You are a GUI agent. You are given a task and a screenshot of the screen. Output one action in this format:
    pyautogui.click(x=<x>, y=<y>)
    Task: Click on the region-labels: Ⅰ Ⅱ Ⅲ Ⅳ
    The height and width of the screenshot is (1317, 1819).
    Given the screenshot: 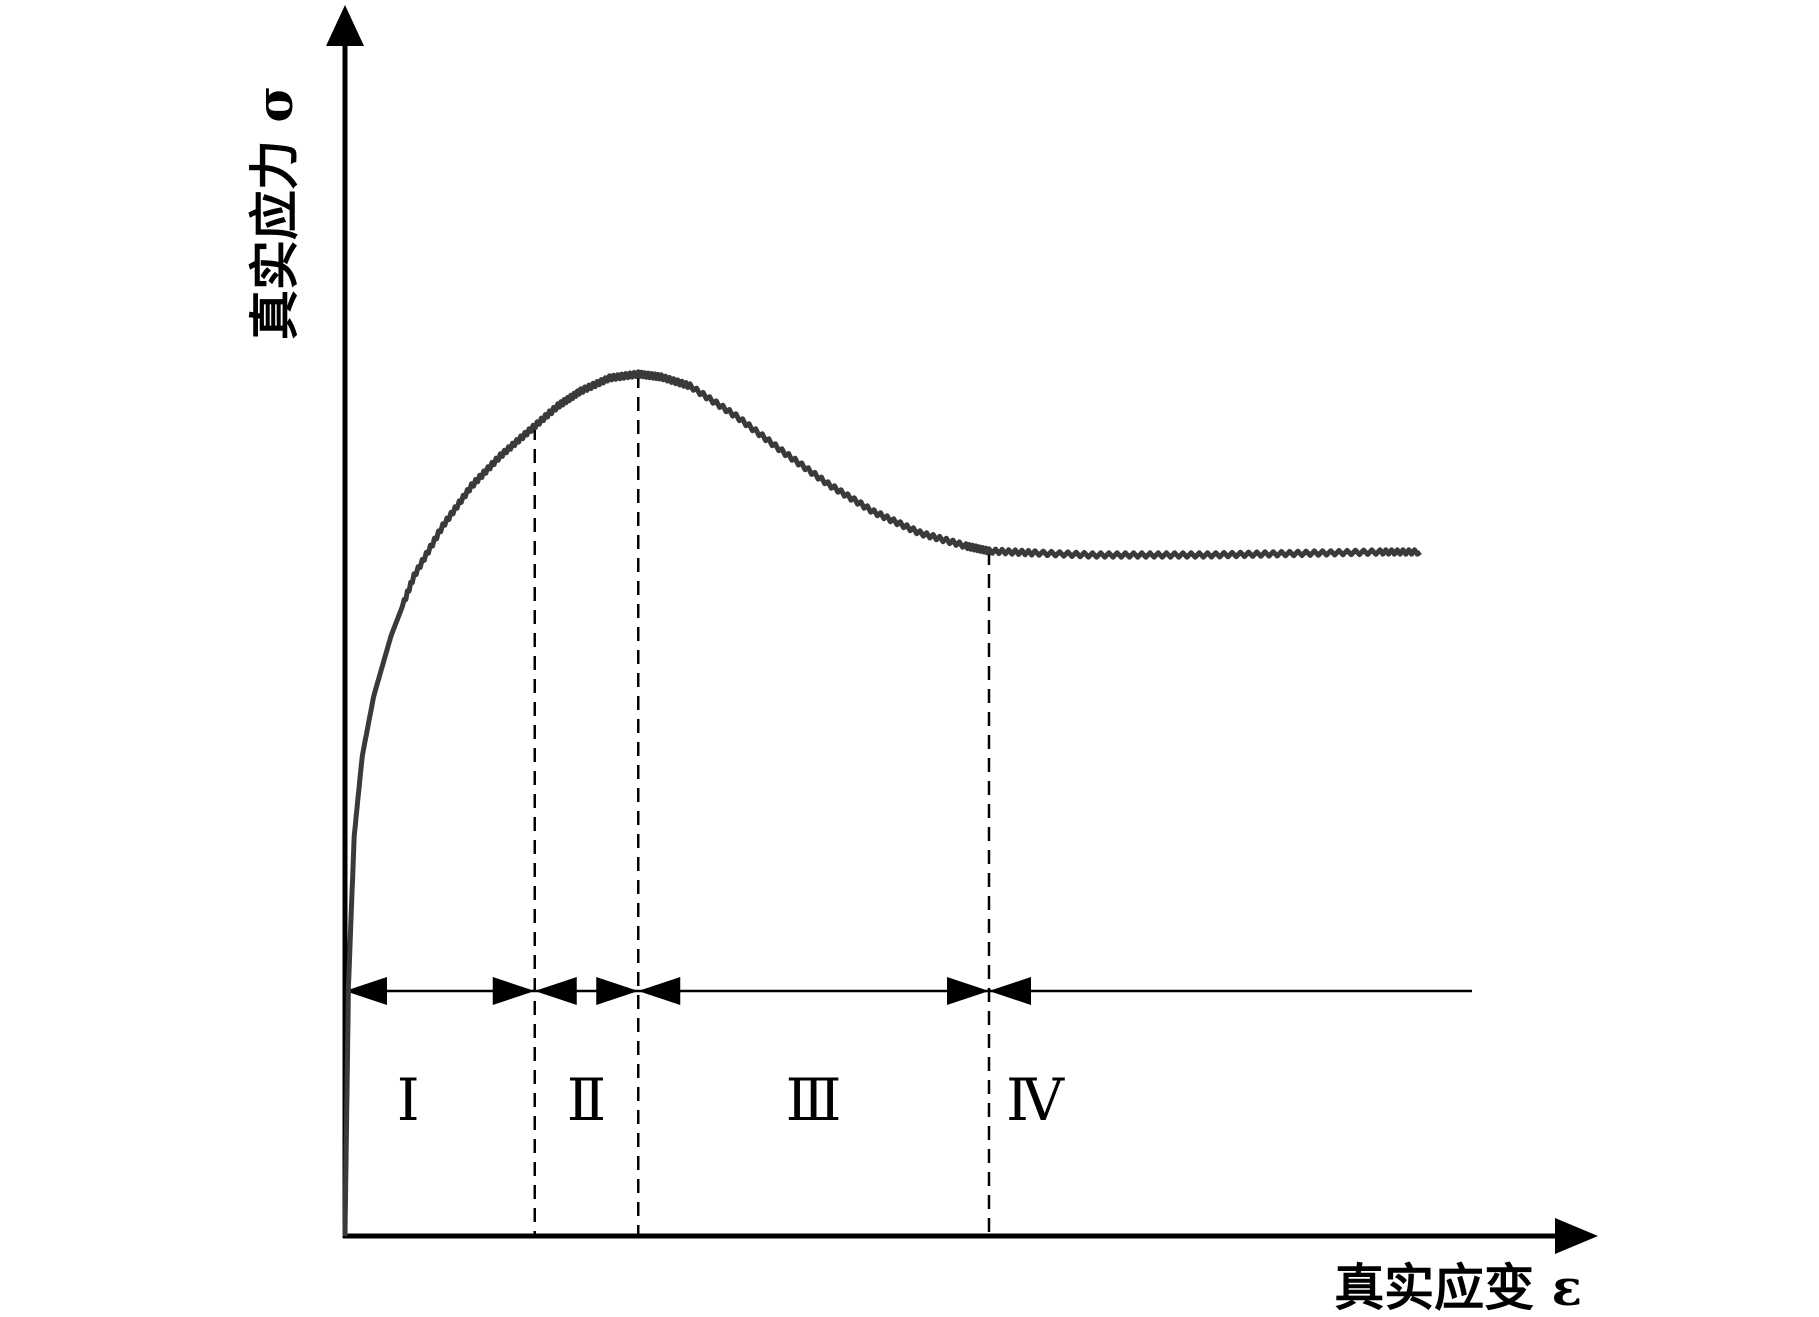 What is the action you would take?
    pyautogui.click(x=731, y=1100)
    